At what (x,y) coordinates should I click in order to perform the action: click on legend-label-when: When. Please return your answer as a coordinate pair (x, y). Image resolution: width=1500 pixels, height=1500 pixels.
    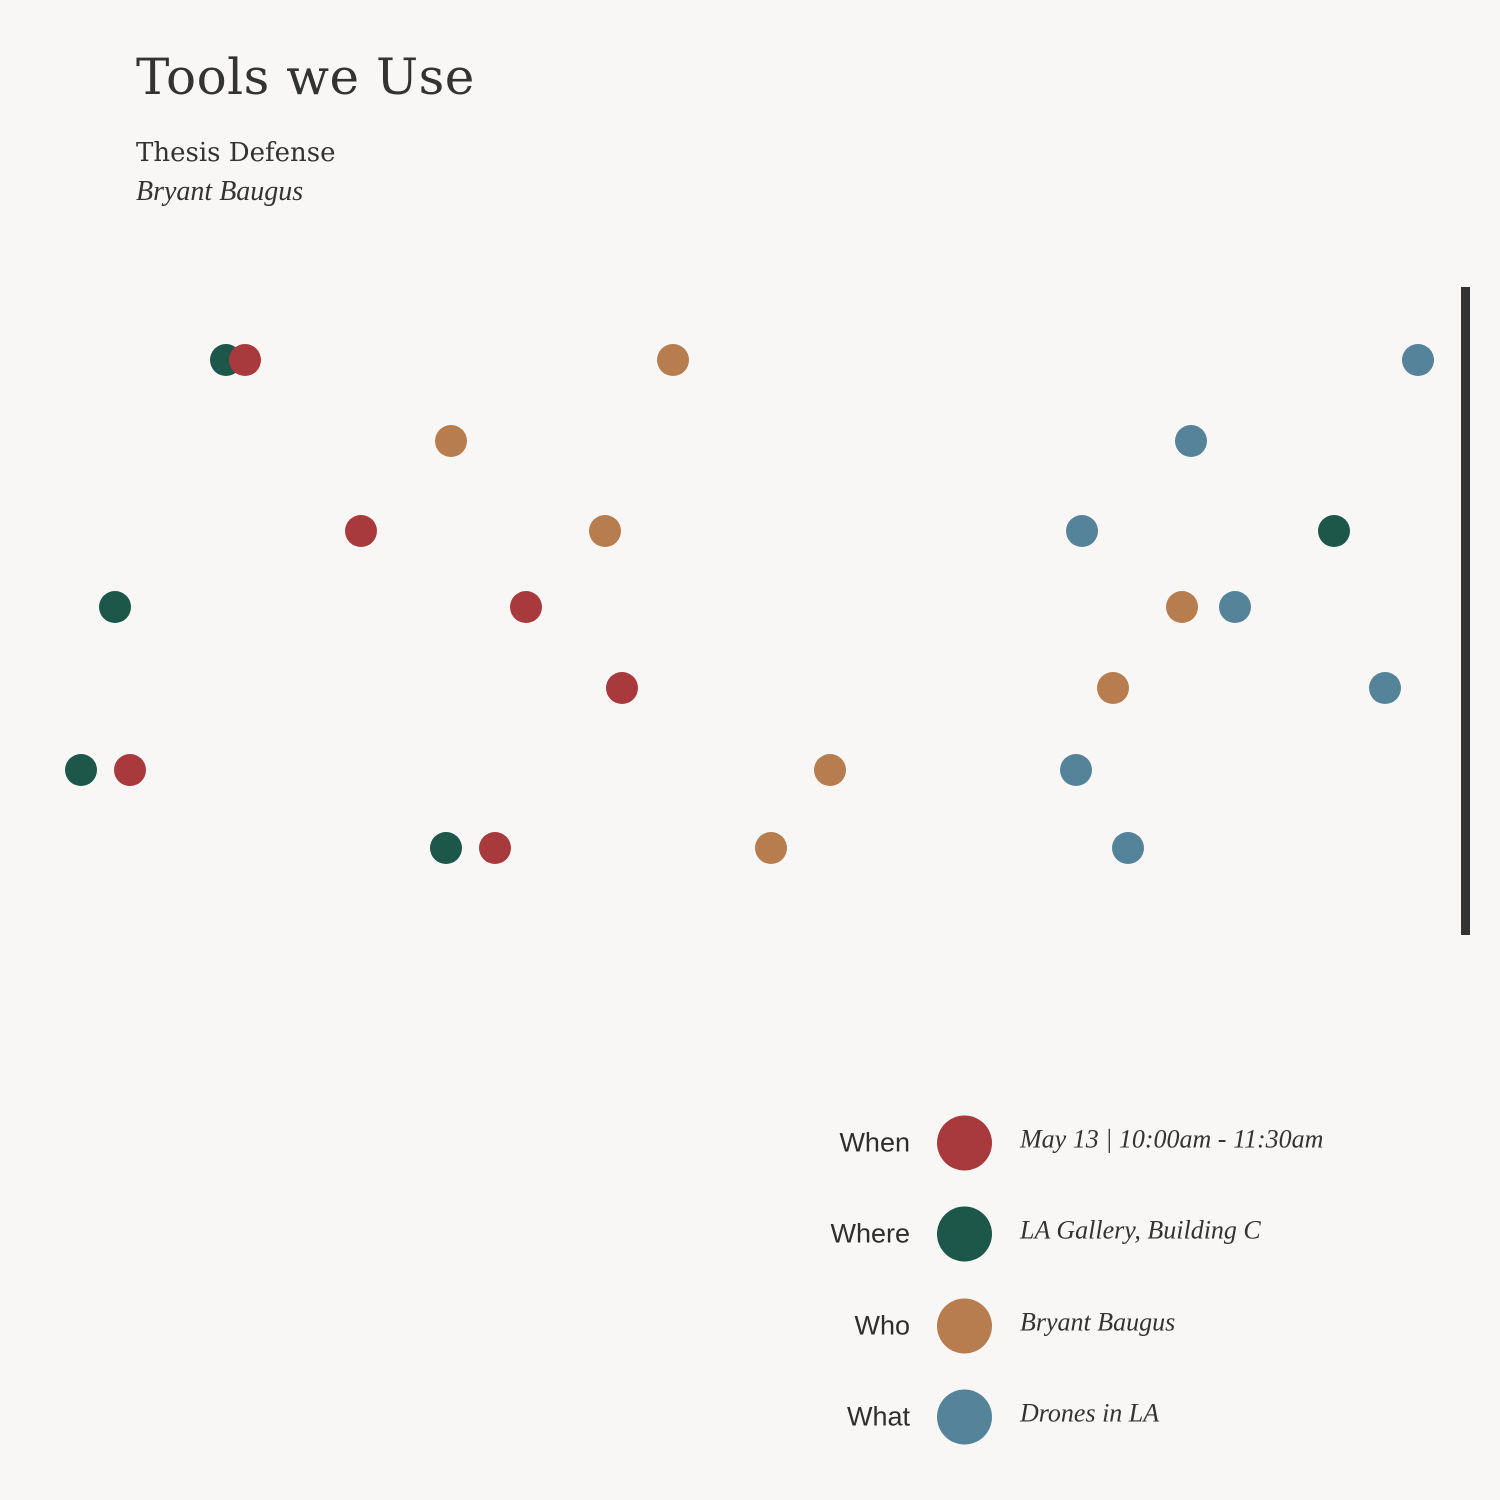
    Looking at the image, I should click on (874, 1142).